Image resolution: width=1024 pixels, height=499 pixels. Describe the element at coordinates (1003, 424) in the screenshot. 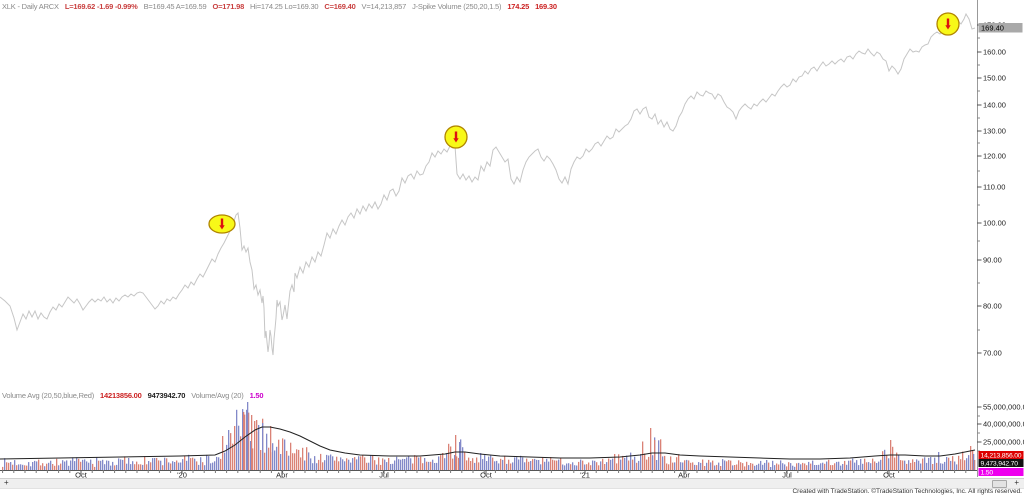

I see `volume-tick-label: 40,000,000.00` at that location.